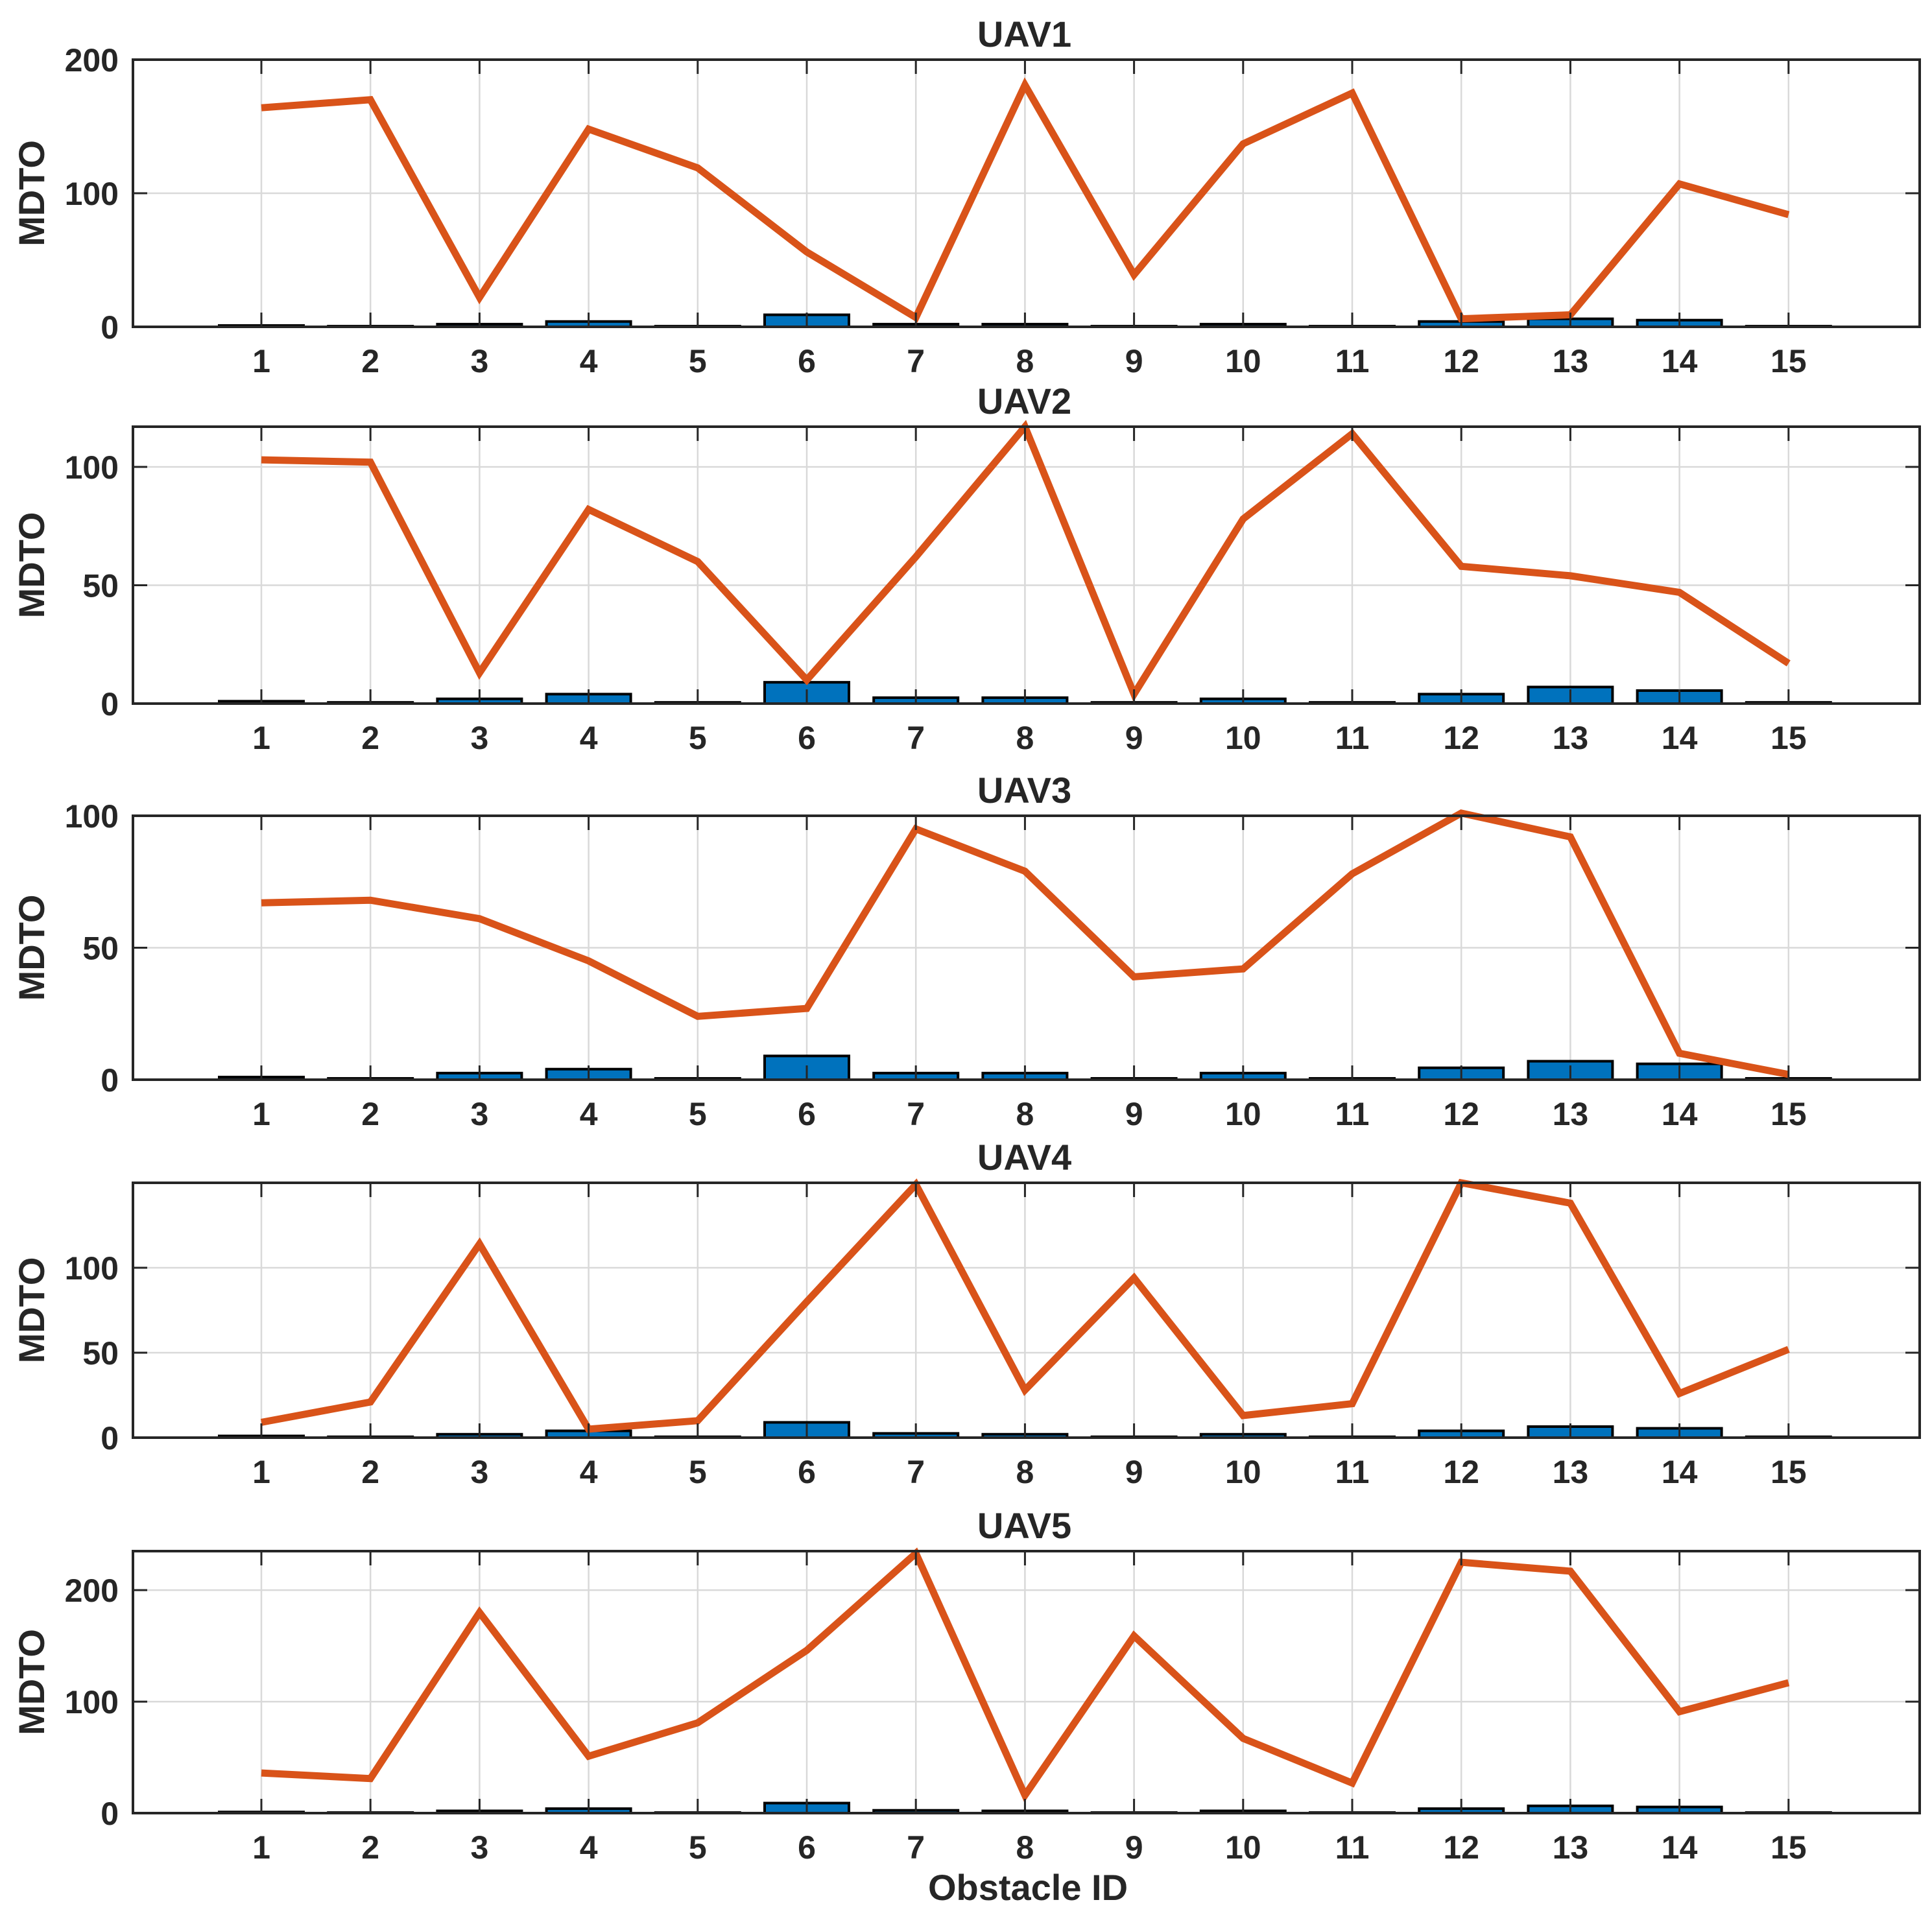  Describe the element at coordinates (1024, 1157) in the screenshot. I see `panel-title: UAV4` at that location.